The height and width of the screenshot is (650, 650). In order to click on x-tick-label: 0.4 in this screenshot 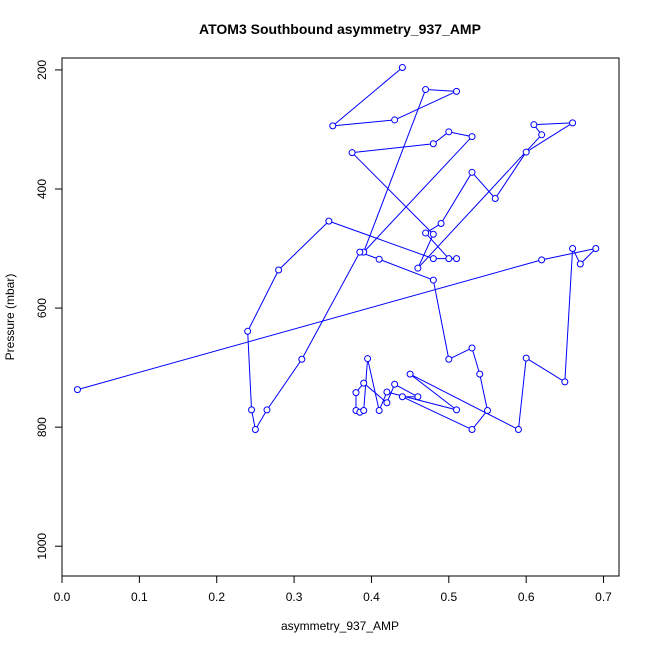, I will do `click(371, 597)`.